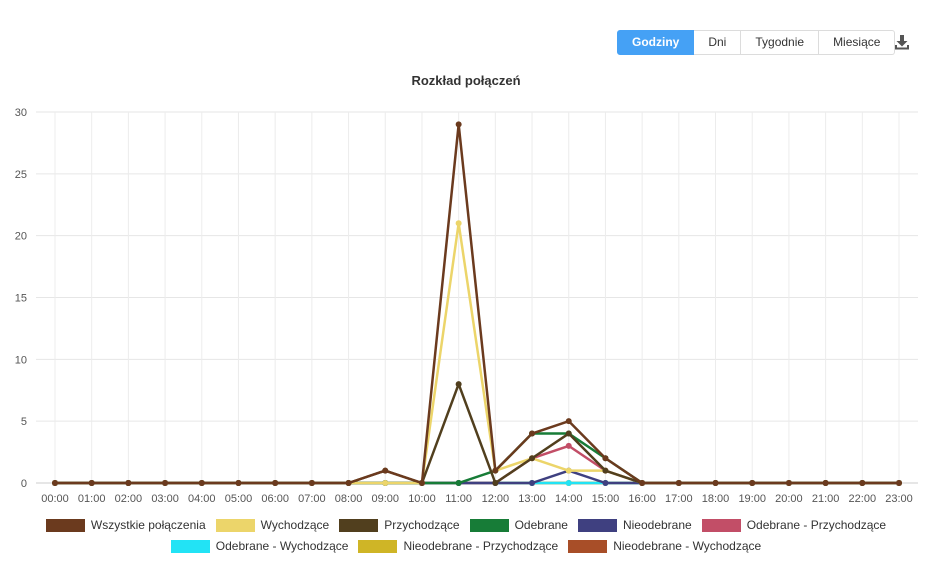 The image size is (932, 563). I want to click on x-tick-label: 18:00, so click(716, 499).